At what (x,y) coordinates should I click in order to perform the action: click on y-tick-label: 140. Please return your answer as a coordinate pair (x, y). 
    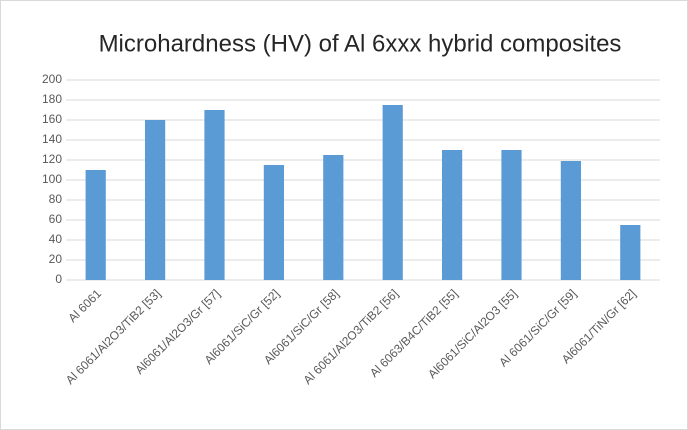
    Looking at the image, I should click on (52, 139).